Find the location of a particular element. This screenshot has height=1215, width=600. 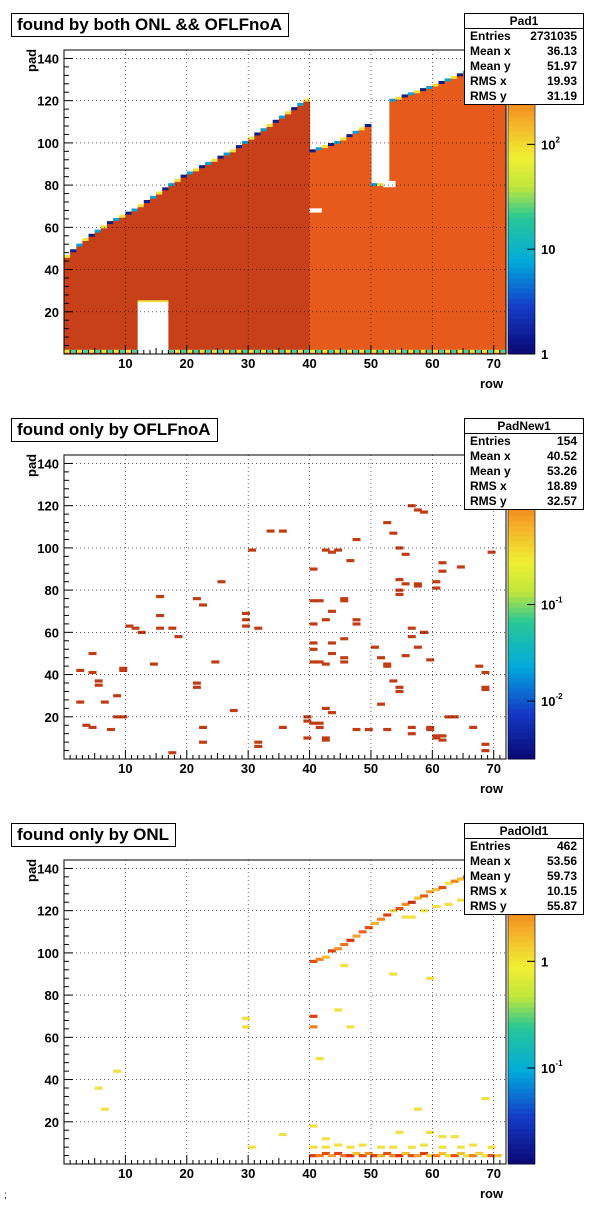

stats-value: 40.52 is located at coordinates (561, 456).